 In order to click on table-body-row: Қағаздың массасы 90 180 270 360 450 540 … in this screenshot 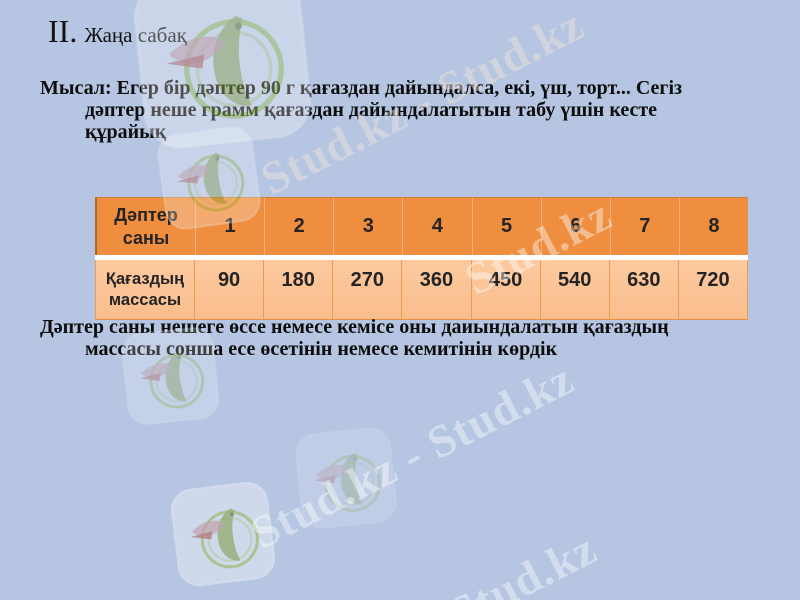, I will do `click(421, 290)`.